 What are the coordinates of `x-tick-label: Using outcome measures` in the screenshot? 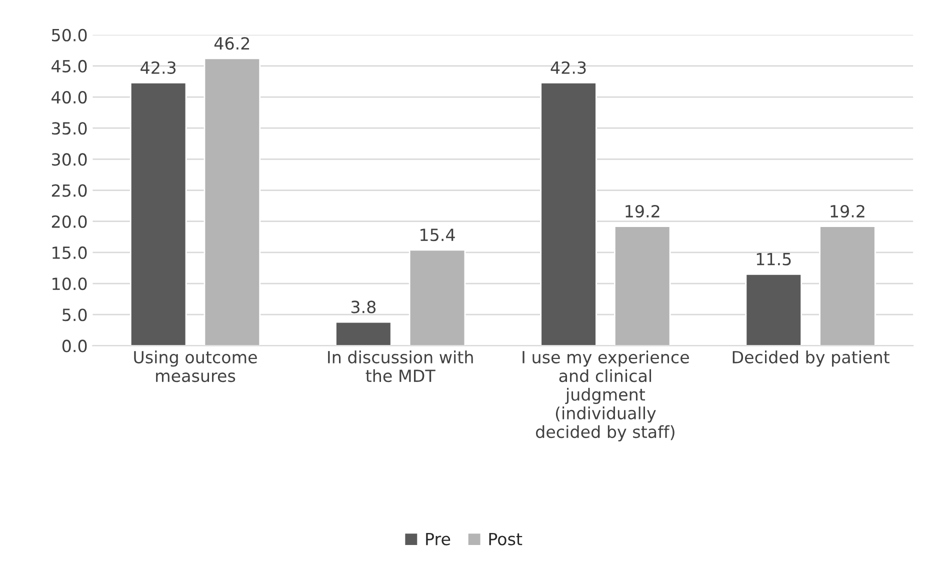 It's located at (195, 366).